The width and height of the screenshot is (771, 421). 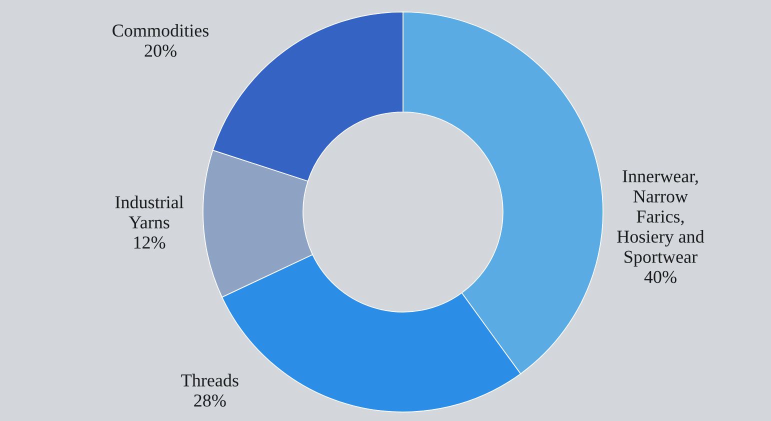 What do you see at coordinates (149, 212) in the screenshot?
I see `slice-label: Industrial Yarns` at bounding box center [149, 212].